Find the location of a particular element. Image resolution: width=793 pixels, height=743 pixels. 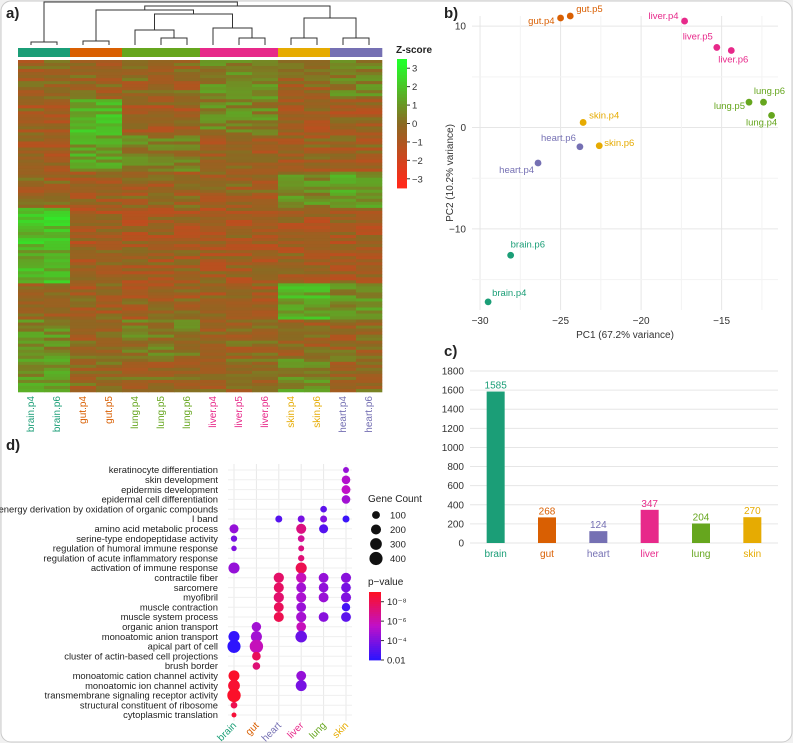

bar-category-label-skin: skin is located at coordinates (752, 554).